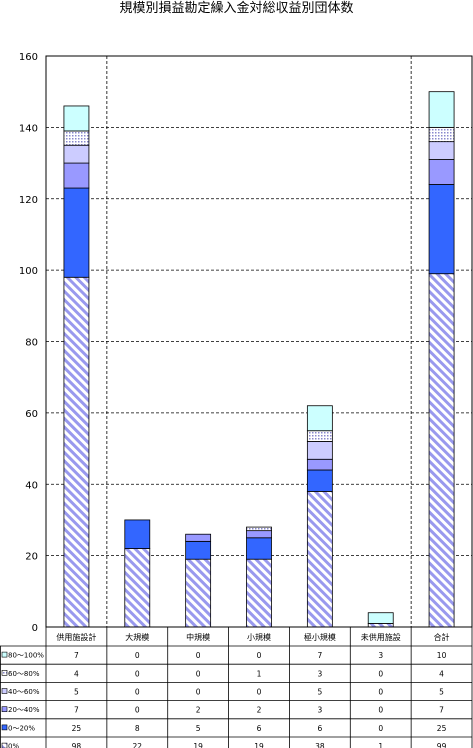  What do you see at coordinates (320, 637) in the screenshot?
I see `category-label: 極小規模` at bounding box center [320, 637].